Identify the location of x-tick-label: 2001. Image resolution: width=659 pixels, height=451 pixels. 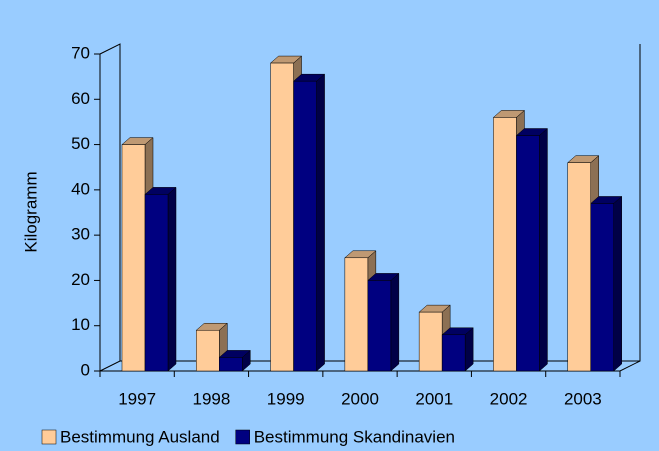
(434, 398).